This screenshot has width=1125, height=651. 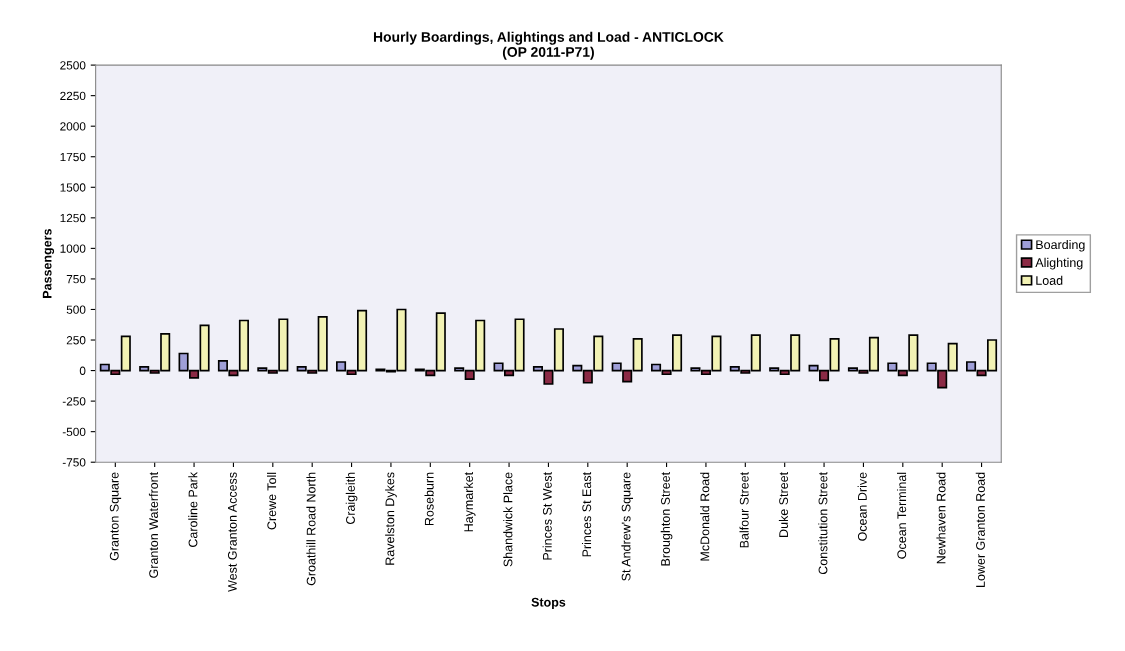 What do you see at coordinates (508, 519) in the screenshot?
I see `x-tick-label: Shandwick Place` at bounding box center [508, 519].